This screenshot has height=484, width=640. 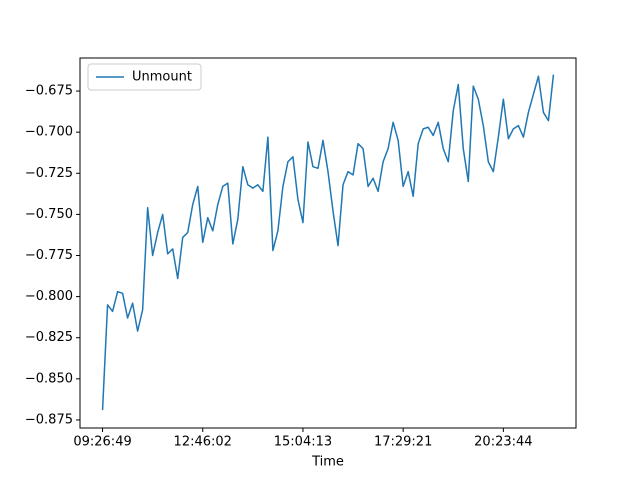 I want to click on legend-box, so click(x=144, y=77).